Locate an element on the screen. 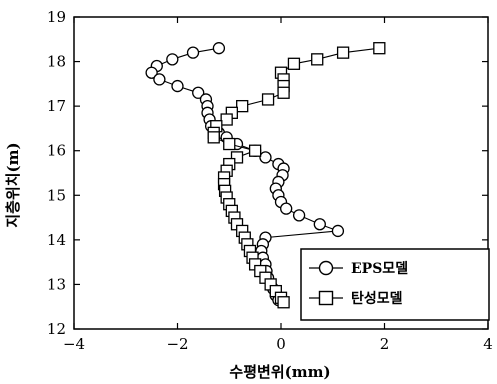 This screenshot has width=497, height=384. legend-marker-square is located at coordinates (326, 298).